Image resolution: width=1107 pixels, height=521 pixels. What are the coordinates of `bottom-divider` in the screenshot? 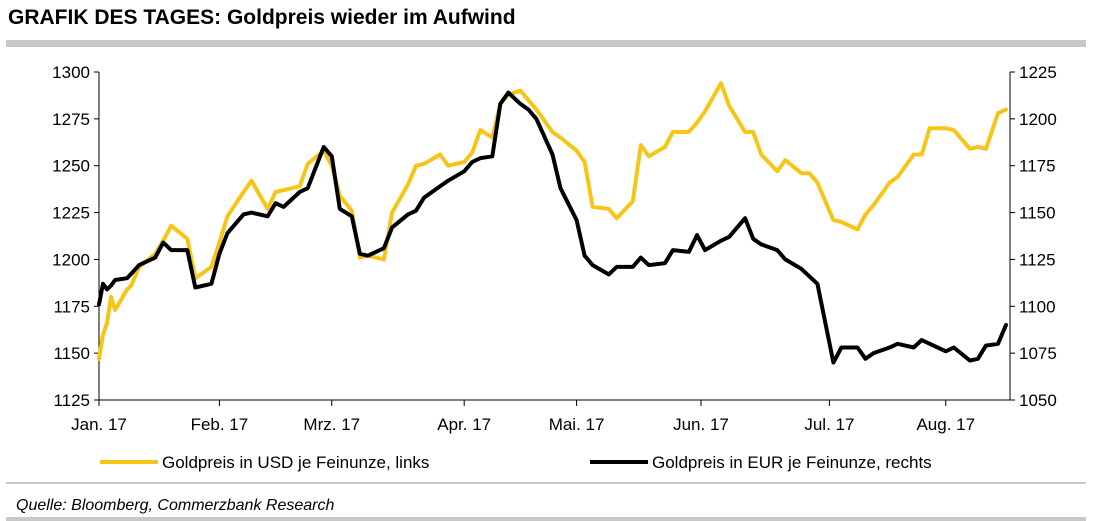 It's located at (546, 519).